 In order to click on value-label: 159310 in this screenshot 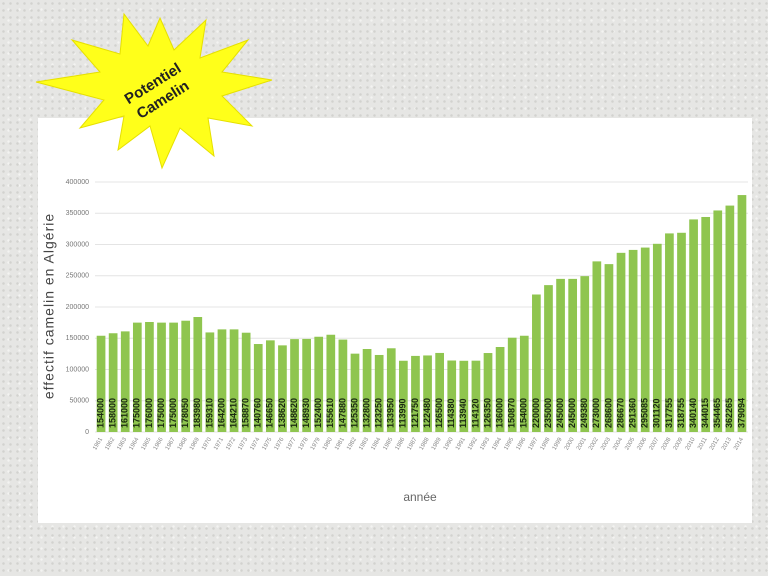, I will do `click(209, 413)`.